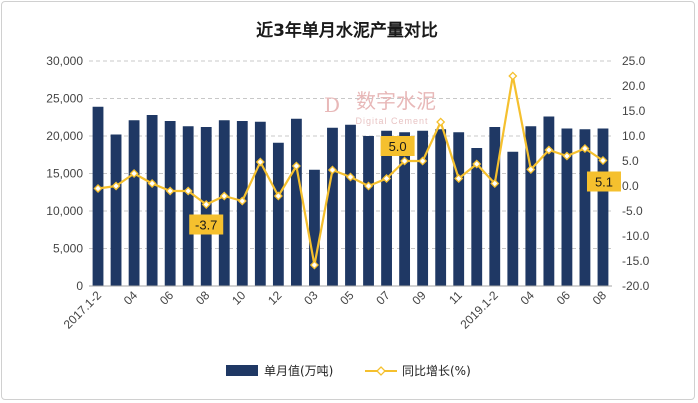 This screenshot has width=698, height=403. I want to click on x-tick-label: 2017.1-2, so click(83, 310).